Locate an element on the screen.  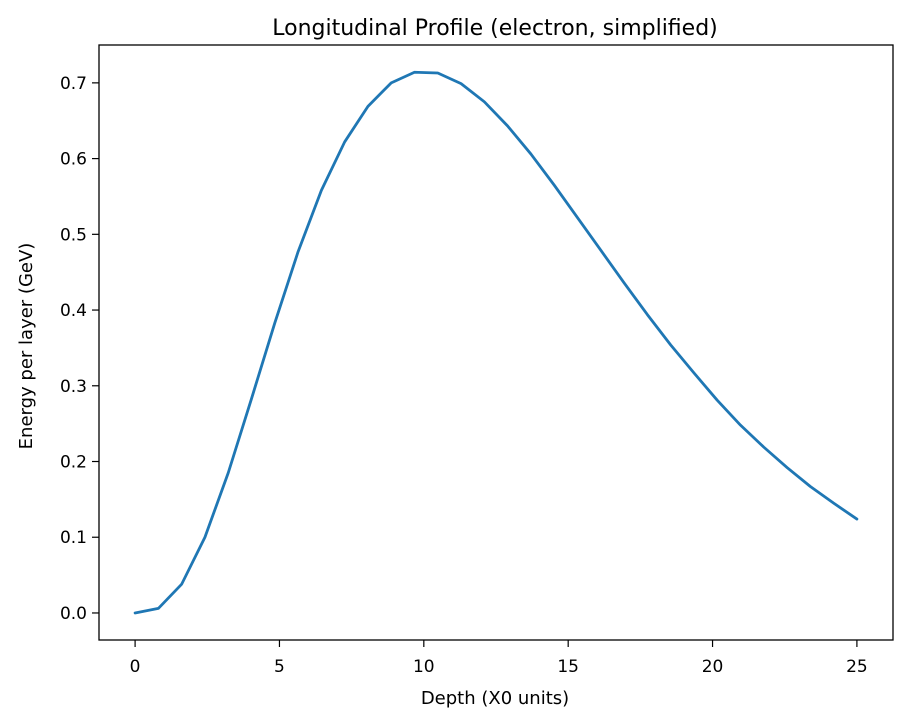
y-tick-label: 0.4 is located at coordinates (73, 311).